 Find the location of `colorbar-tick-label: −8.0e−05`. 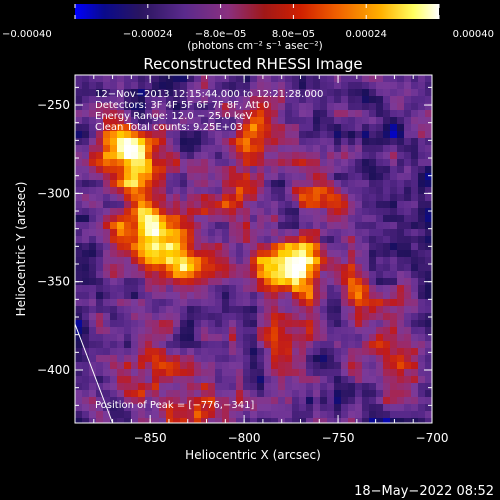

colorbar-tick-label: −8.0e−05 is located at coordinates (221, 34).